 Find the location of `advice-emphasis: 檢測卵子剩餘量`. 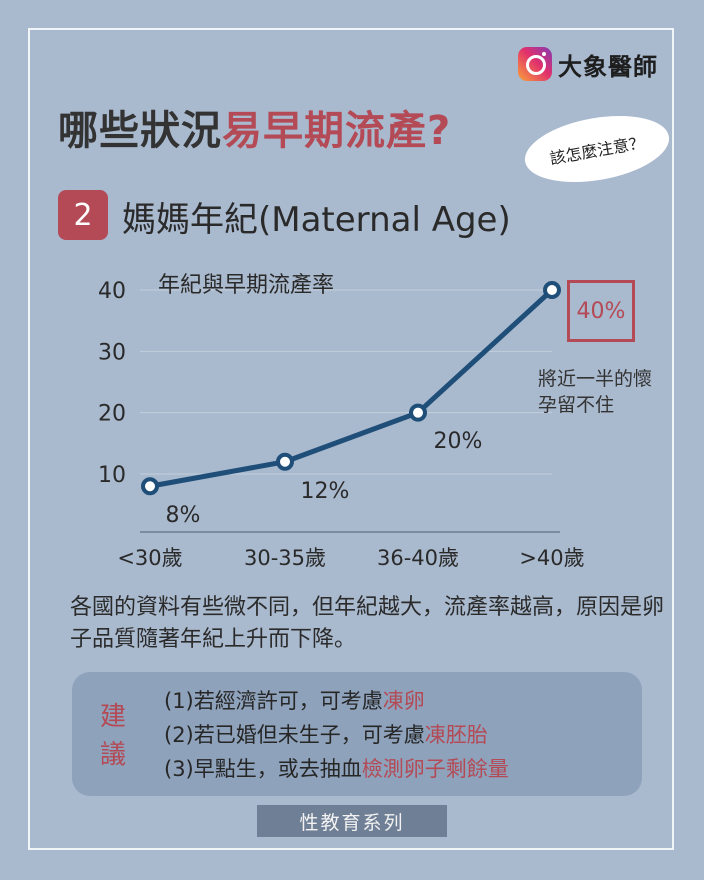

advice-emphasis: 檢測卵子剩餘量 is located at coordinates (435, 769).